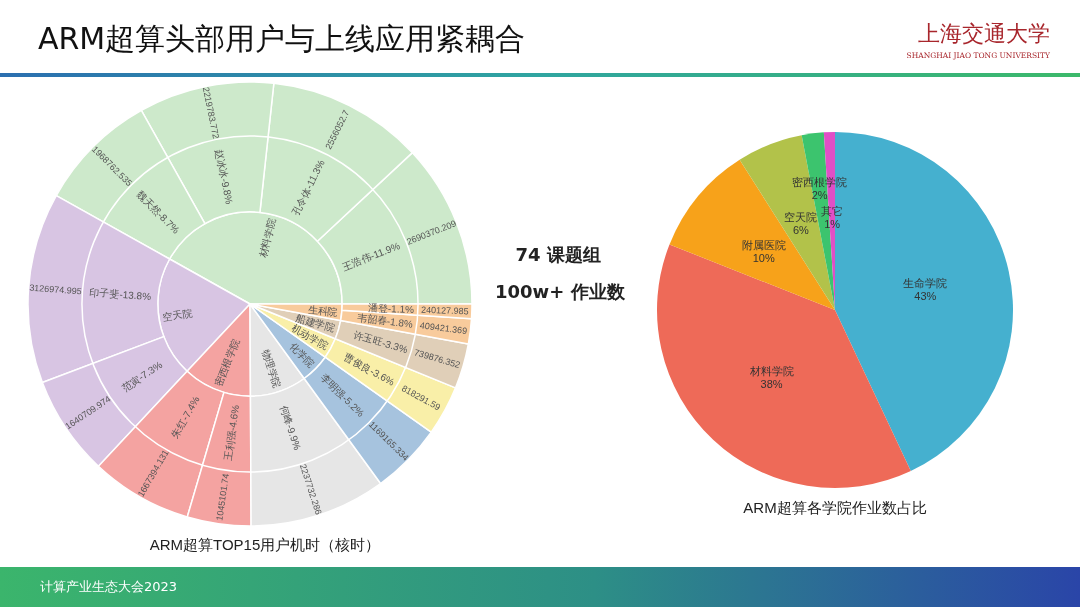 This screenshot has width=1080, height=607. Describe the element at coordinates (290, 428) in the screenshot. I see `category-label: 何峰-9.9%` at that location.